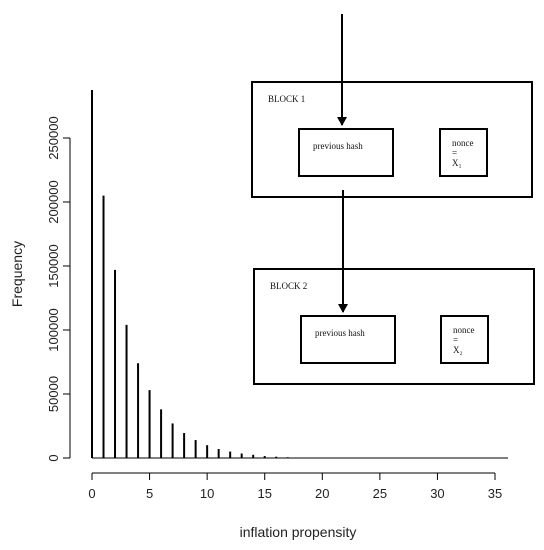  I want to click on y-tick-label: 200000, so click(53, 201).